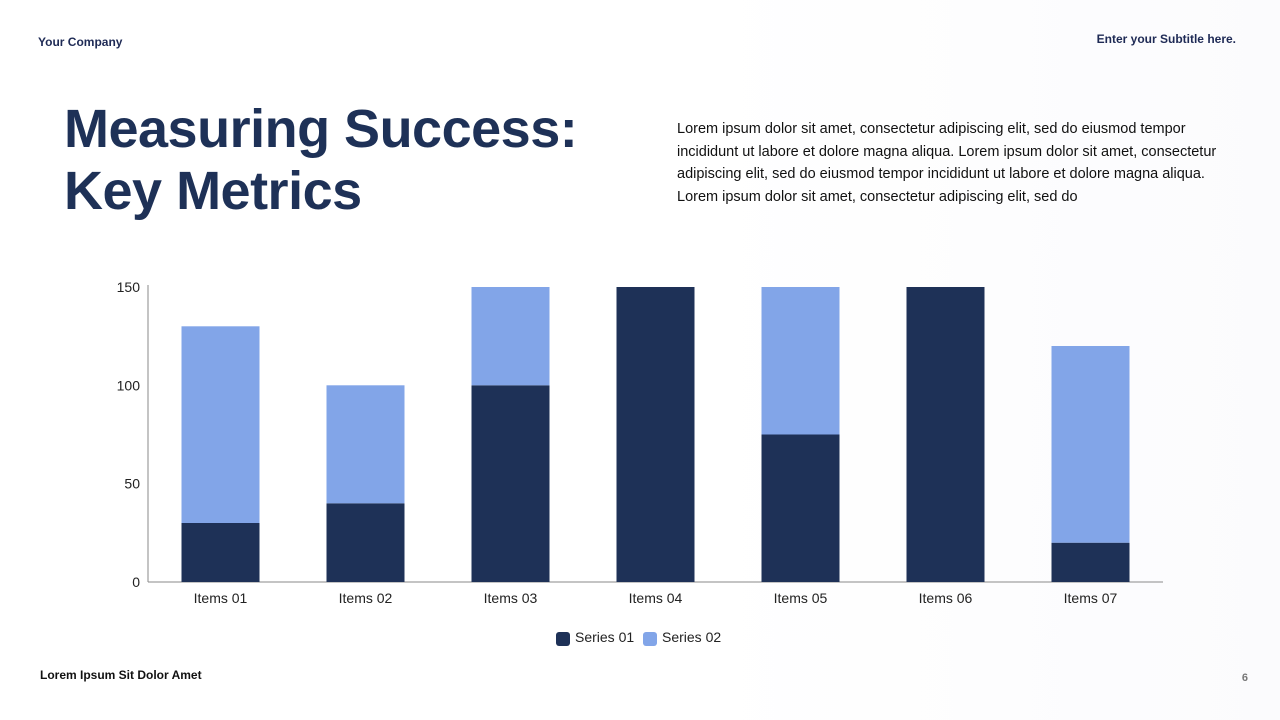 The height and width of the screenshot is (720, 1280). I want to click on footer-text: Lorem Ipsum Sit Dolor Amet, so click(121, 675).